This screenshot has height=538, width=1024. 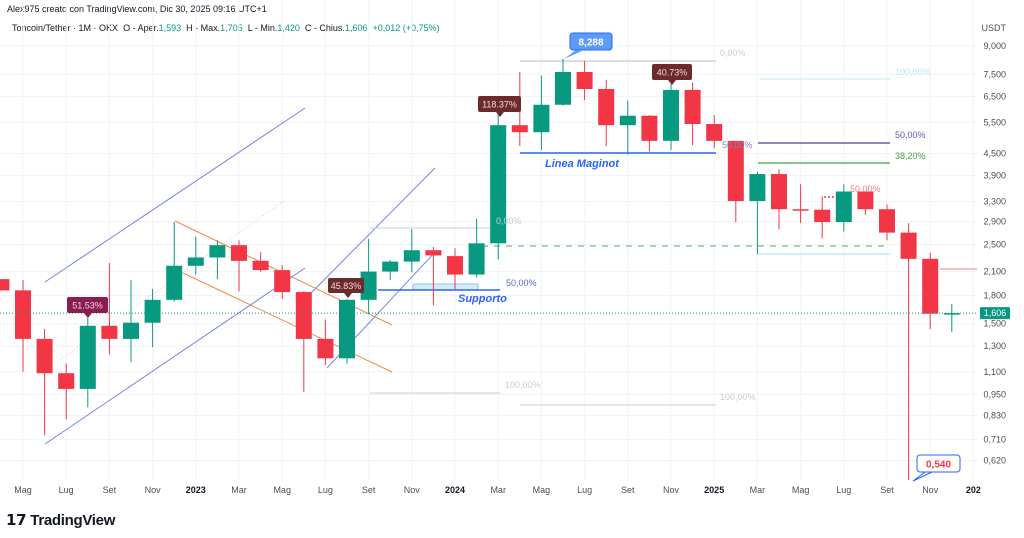 I want to click on steep-channel-upper-line, so click(x=373, y=230).